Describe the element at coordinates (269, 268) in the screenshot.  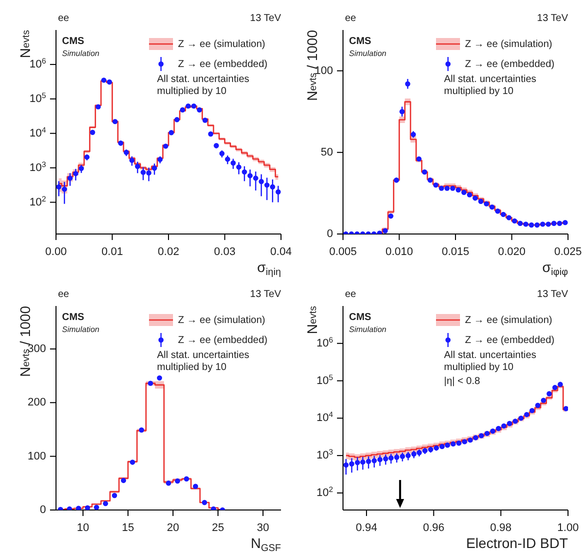
I see `x-axis-title: σ$_{iηiη}$` at that location.